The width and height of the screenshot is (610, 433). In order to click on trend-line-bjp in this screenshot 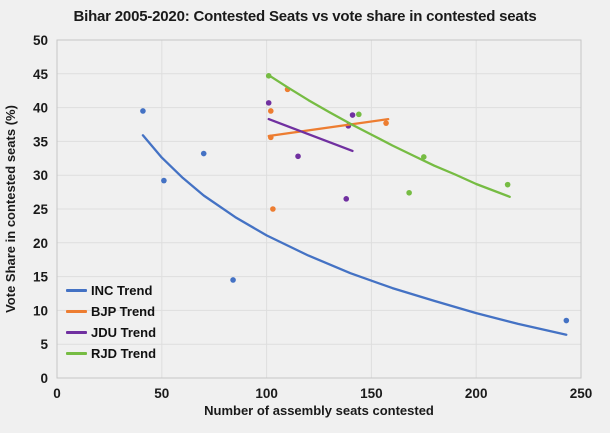, I will do `click(328, 127)`.